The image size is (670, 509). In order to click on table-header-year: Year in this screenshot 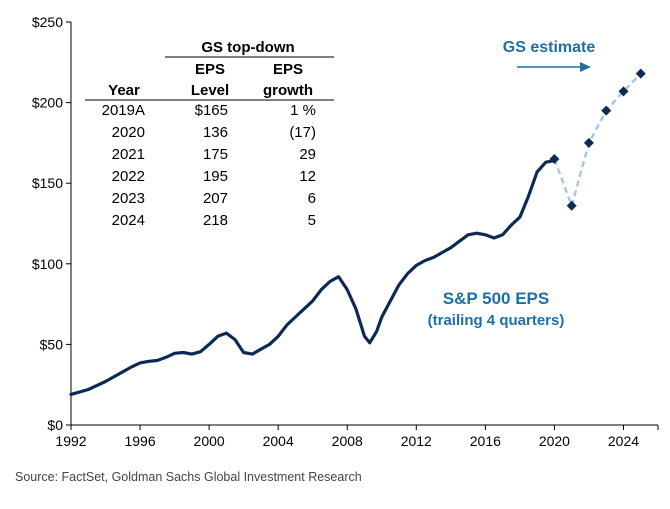, I will do `click(124, 90)`.